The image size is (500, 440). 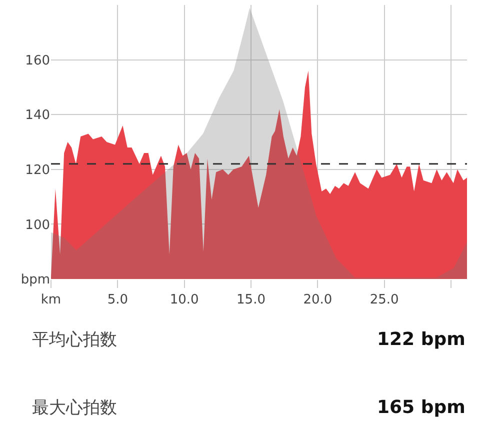 What do you see at coordinates (384, 300) in the screenshot?
I see `x-tick-label: 25.0` at bounding box center [384, 300].